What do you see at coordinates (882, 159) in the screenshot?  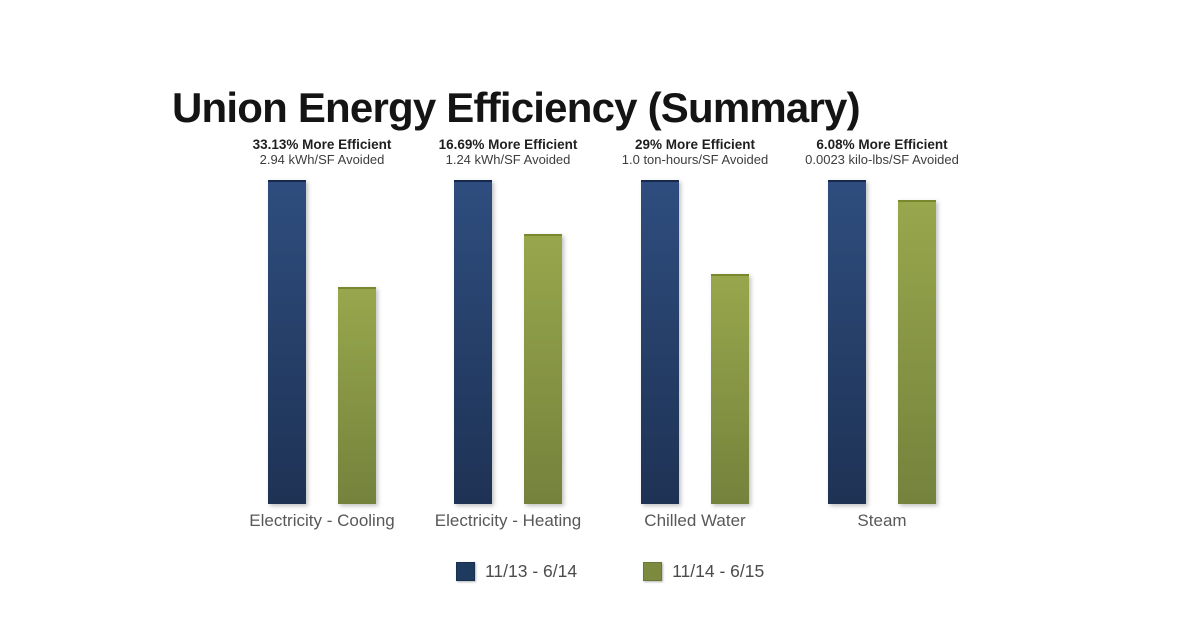 I see `avoided-label: 0.0023 kilo-lbs/SF Avoided` at bounding box center [882, 159].